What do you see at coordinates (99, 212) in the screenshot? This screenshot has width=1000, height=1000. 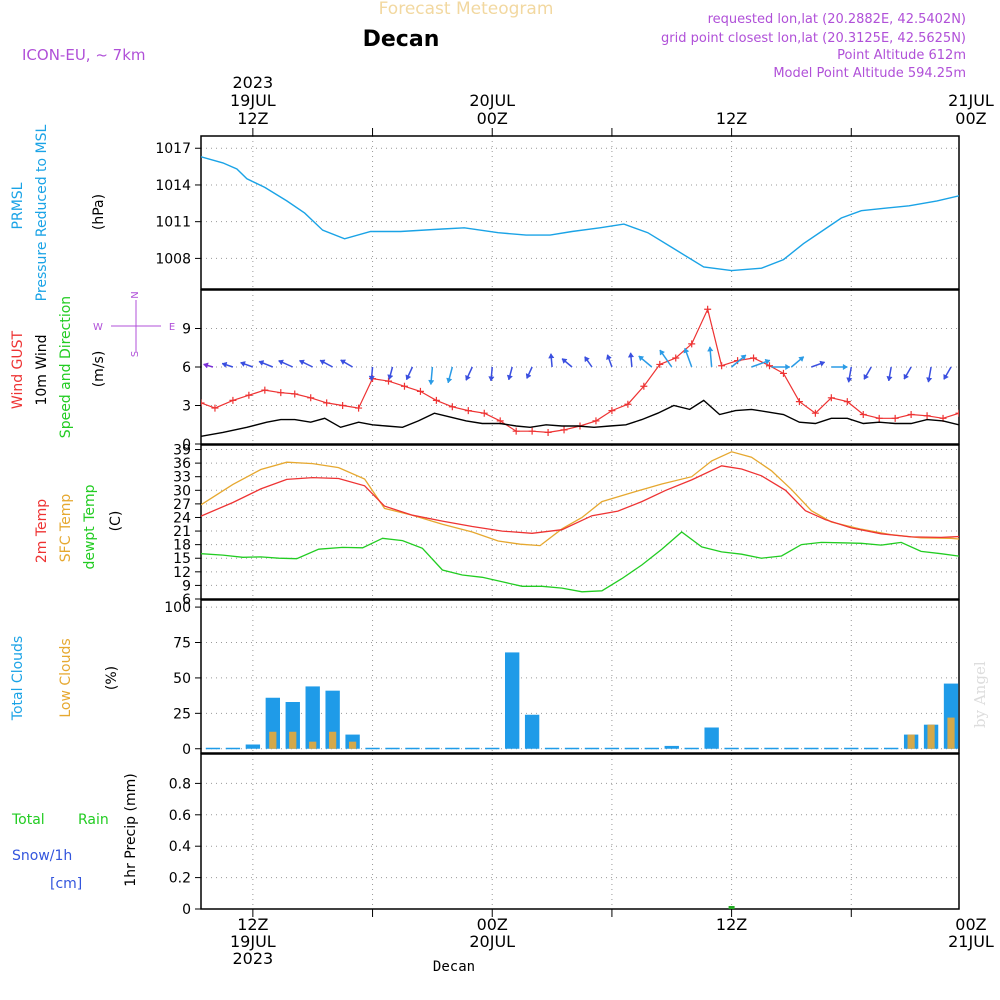 I see `pressure-label-unit: (hPa)` at bounding box center [99, 212].